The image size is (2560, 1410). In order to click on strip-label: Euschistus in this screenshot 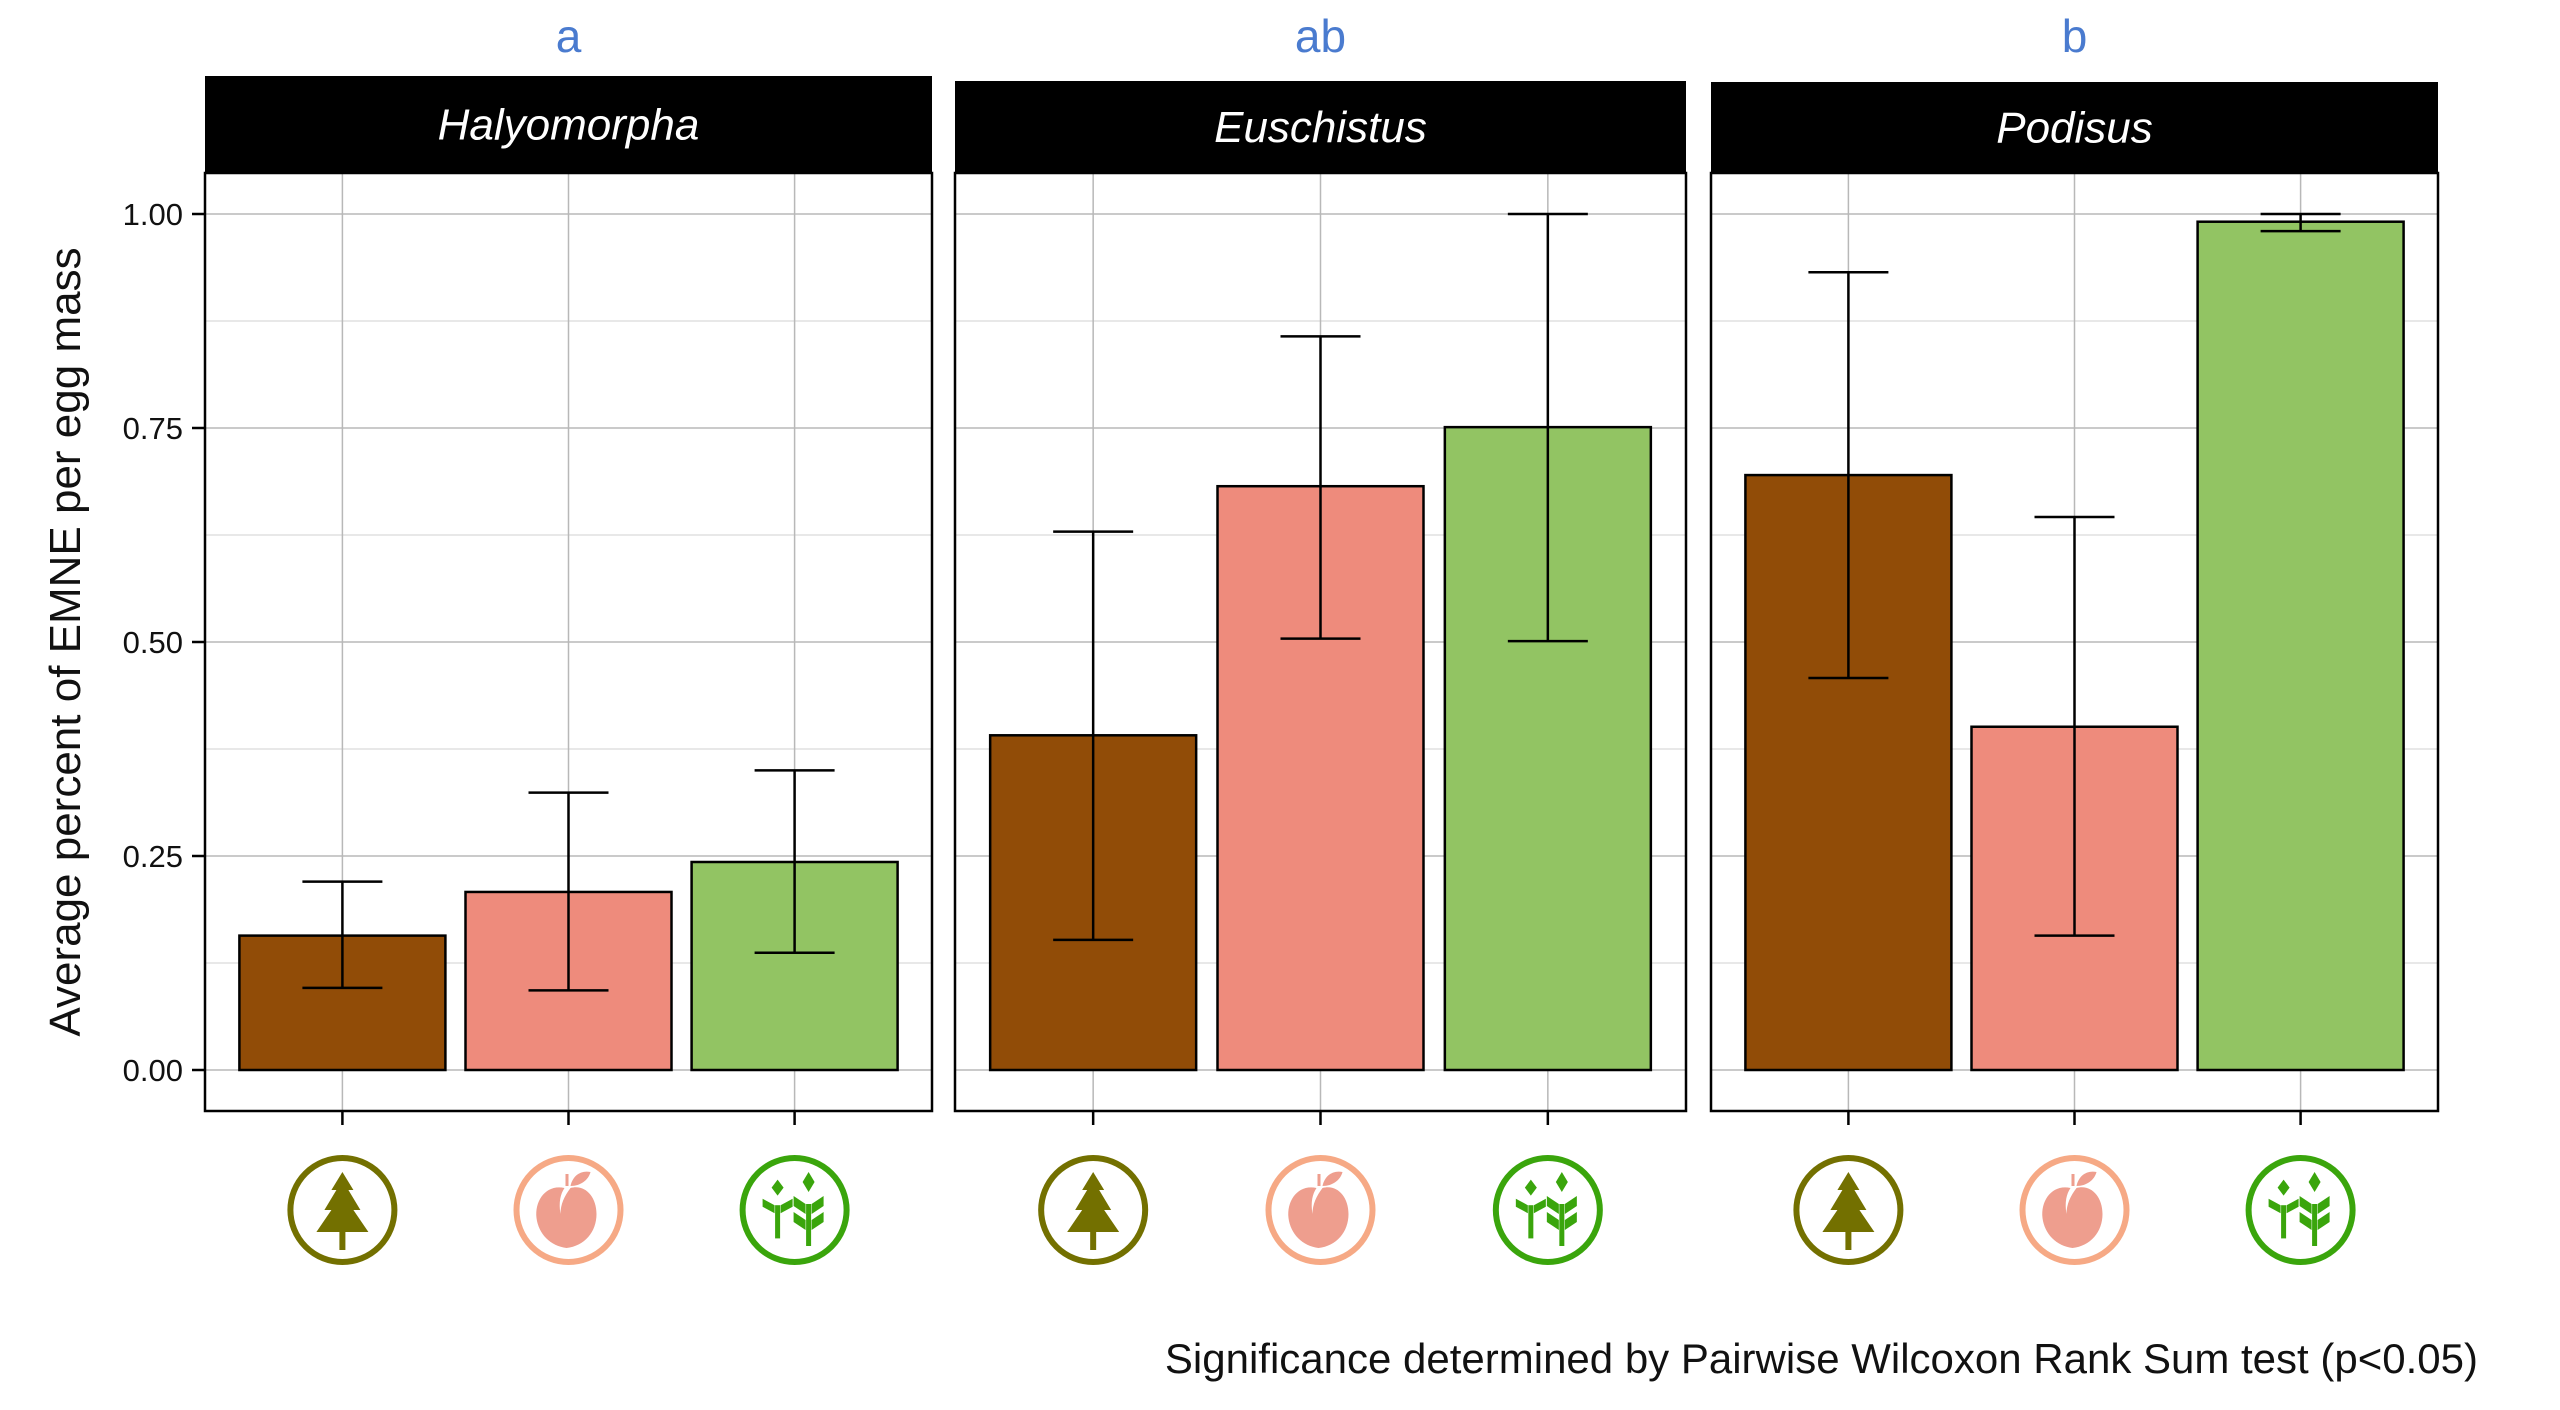, I will do `click(1320, 127)`.